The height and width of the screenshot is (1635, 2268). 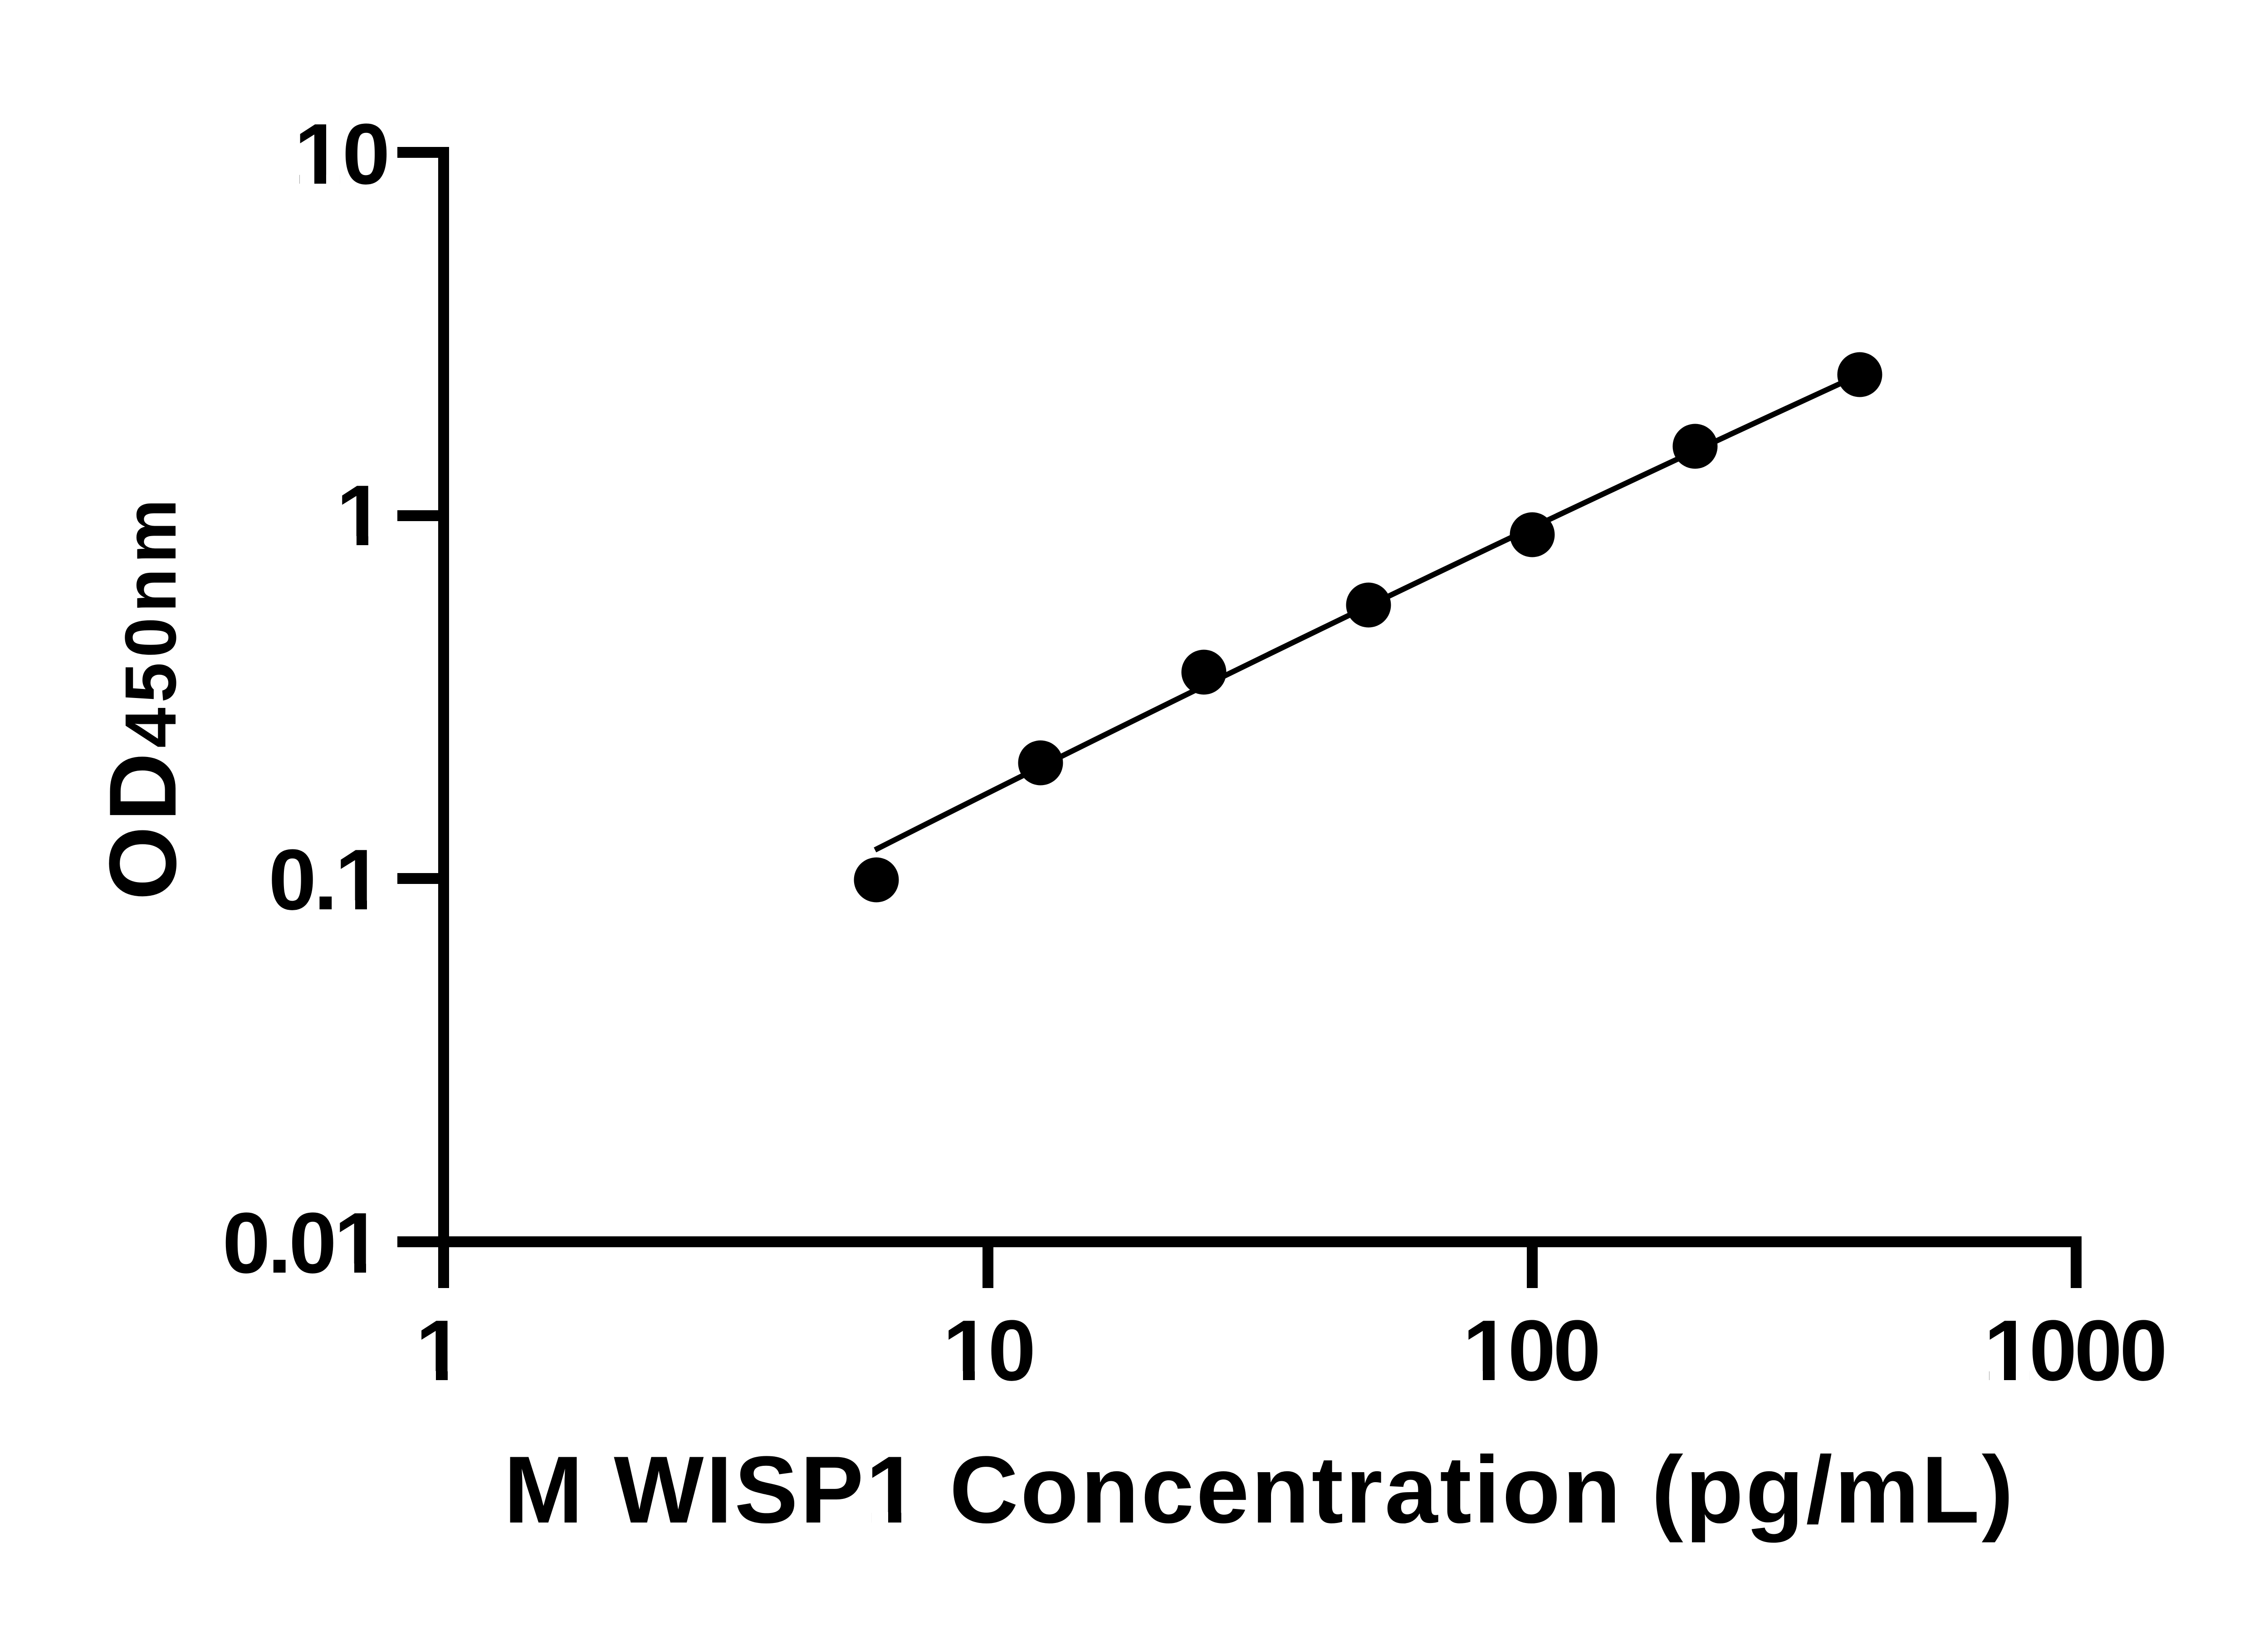 I want to click on svg-text: 0.01, so click(x=301, y=1243).